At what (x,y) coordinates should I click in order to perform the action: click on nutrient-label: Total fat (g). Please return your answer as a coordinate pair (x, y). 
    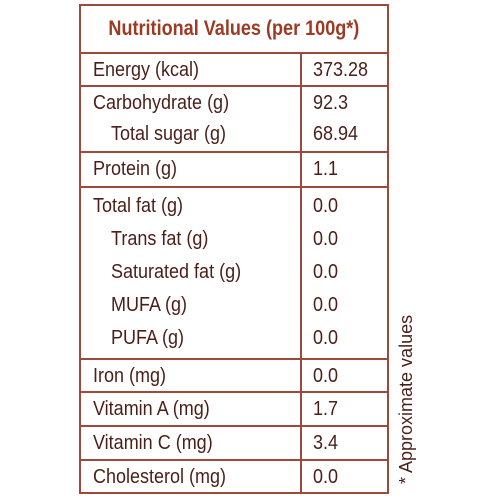
    Looking at the image, I should click on (138, 206).